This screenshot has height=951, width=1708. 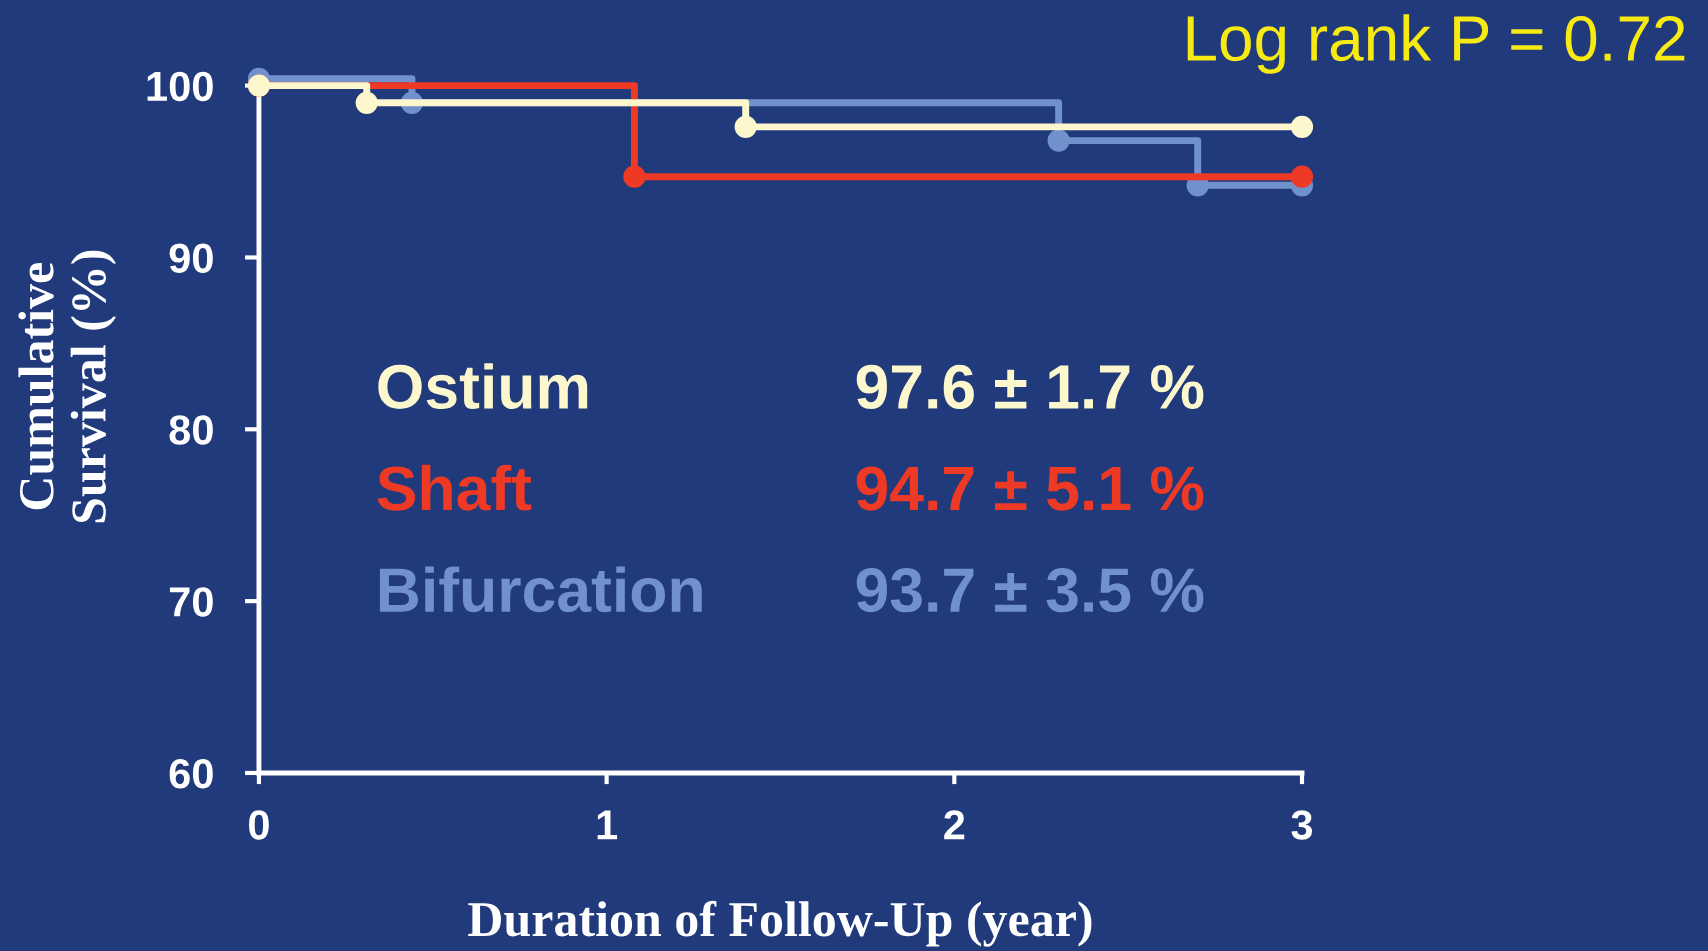 What do you see at coordinates (483, 386) in the screenshot?
I see `text: Ostium` at bounding box center [483, 386].